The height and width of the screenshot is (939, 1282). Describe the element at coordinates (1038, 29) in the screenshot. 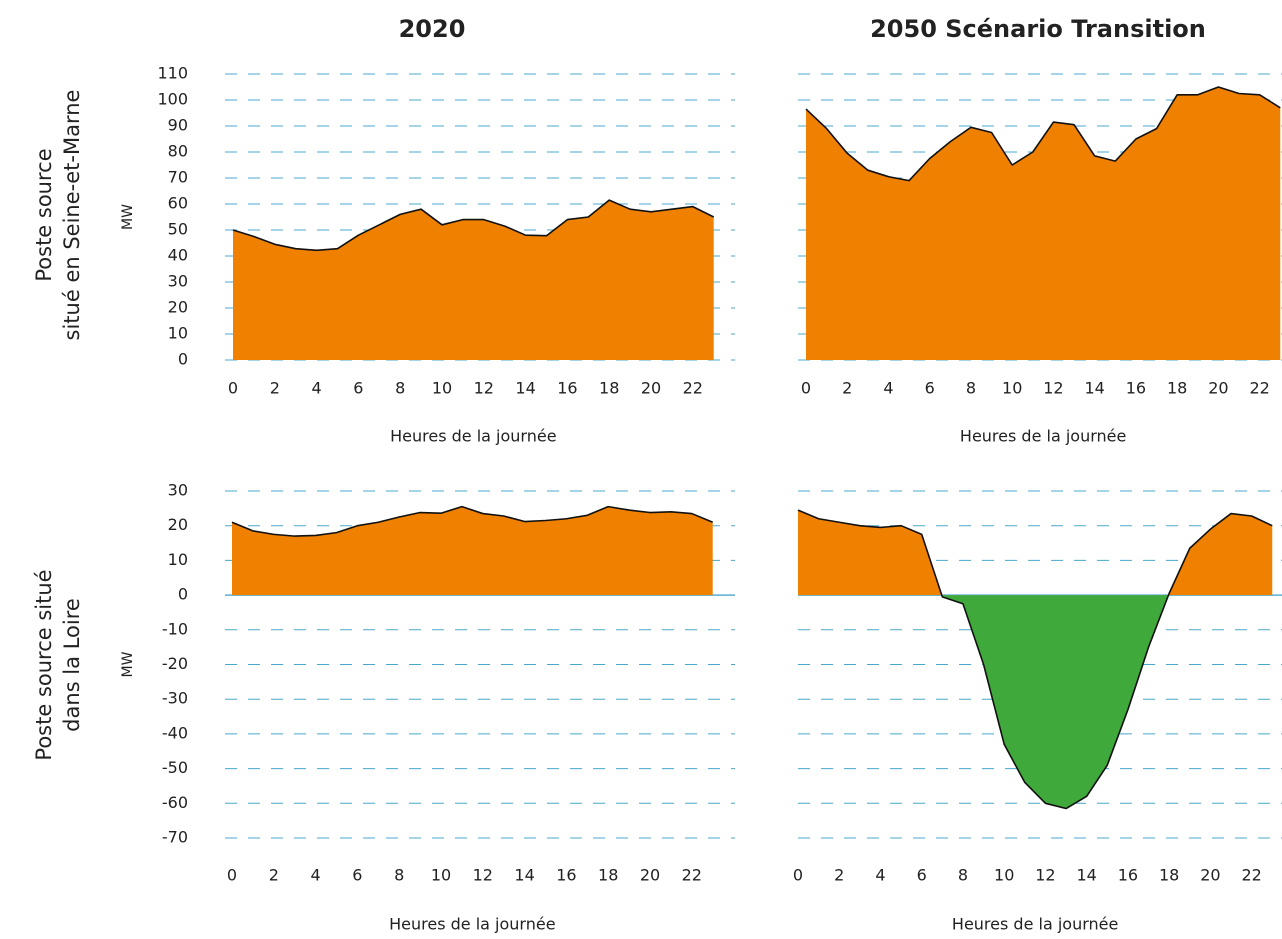

I see `column-title: 2050 Scénario Transition` at that location.